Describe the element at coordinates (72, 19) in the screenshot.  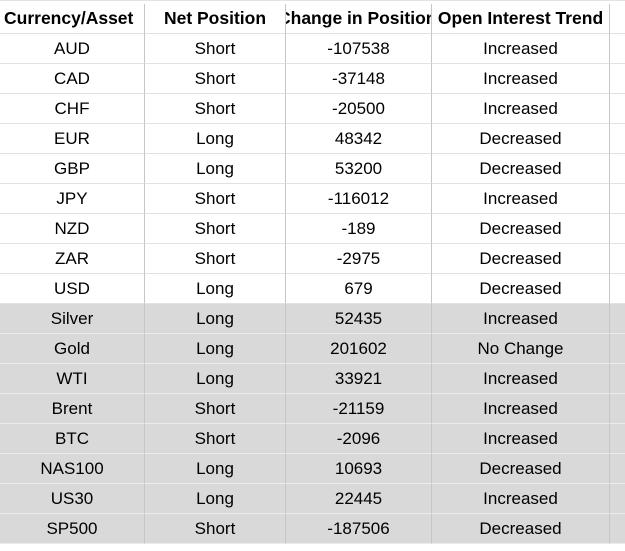
I see `header-currency-asset: Currency/Asset` at that location.